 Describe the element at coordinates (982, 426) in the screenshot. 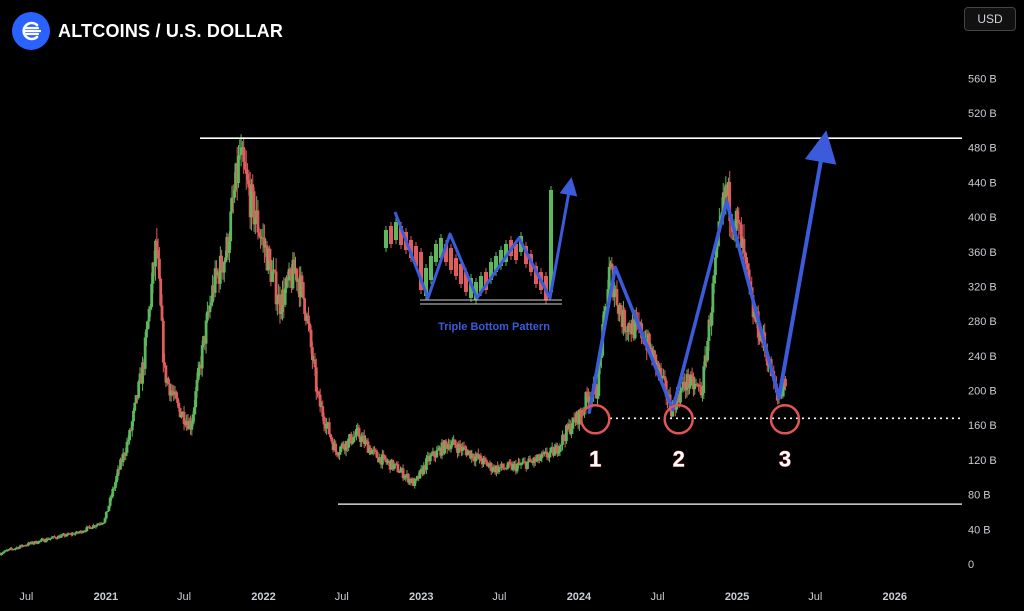

I see `y-tick-label: 160 B` at that location.